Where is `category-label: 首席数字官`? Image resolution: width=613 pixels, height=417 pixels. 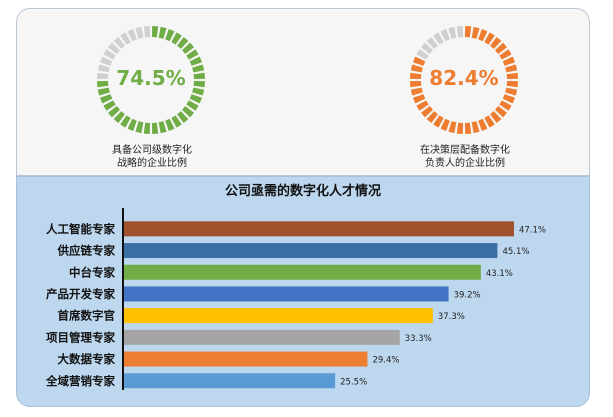 category-label: 首席数字官 is located at coordinates (87, 316).